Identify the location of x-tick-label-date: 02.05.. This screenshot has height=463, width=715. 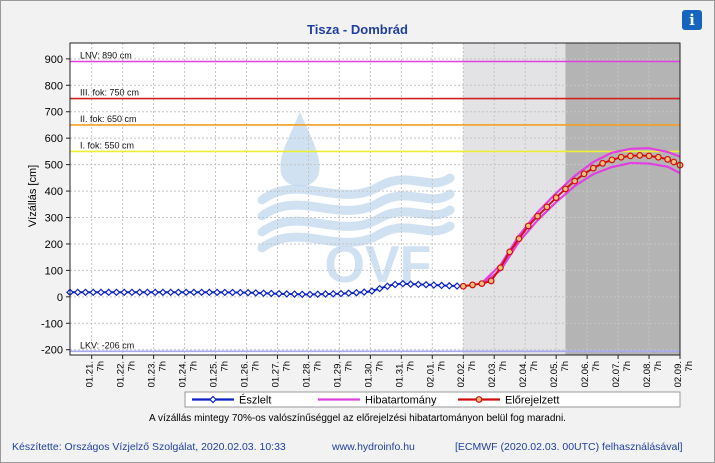
(554, 374).